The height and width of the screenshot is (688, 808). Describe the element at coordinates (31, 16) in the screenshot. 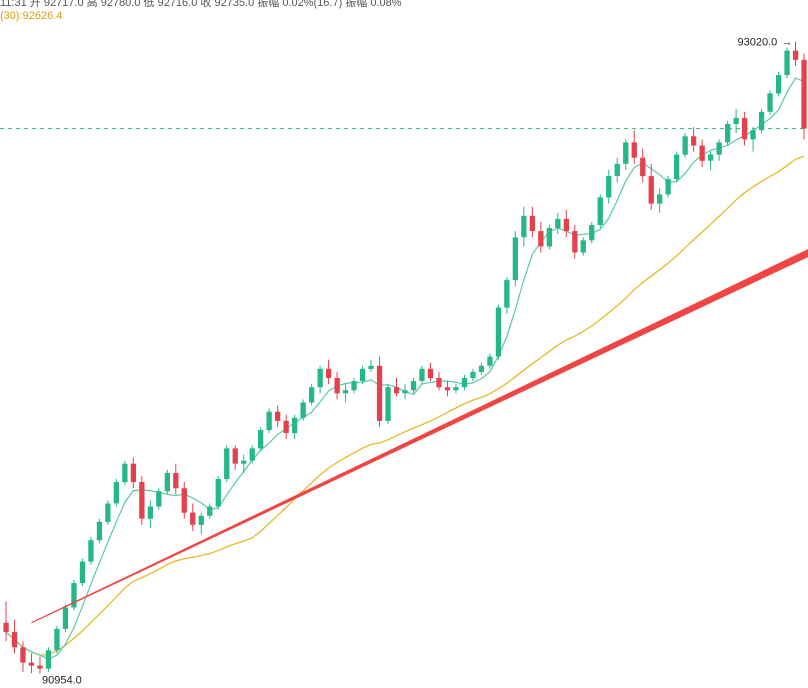

I see `ma30-value-label: (30):92626.4` at that location.